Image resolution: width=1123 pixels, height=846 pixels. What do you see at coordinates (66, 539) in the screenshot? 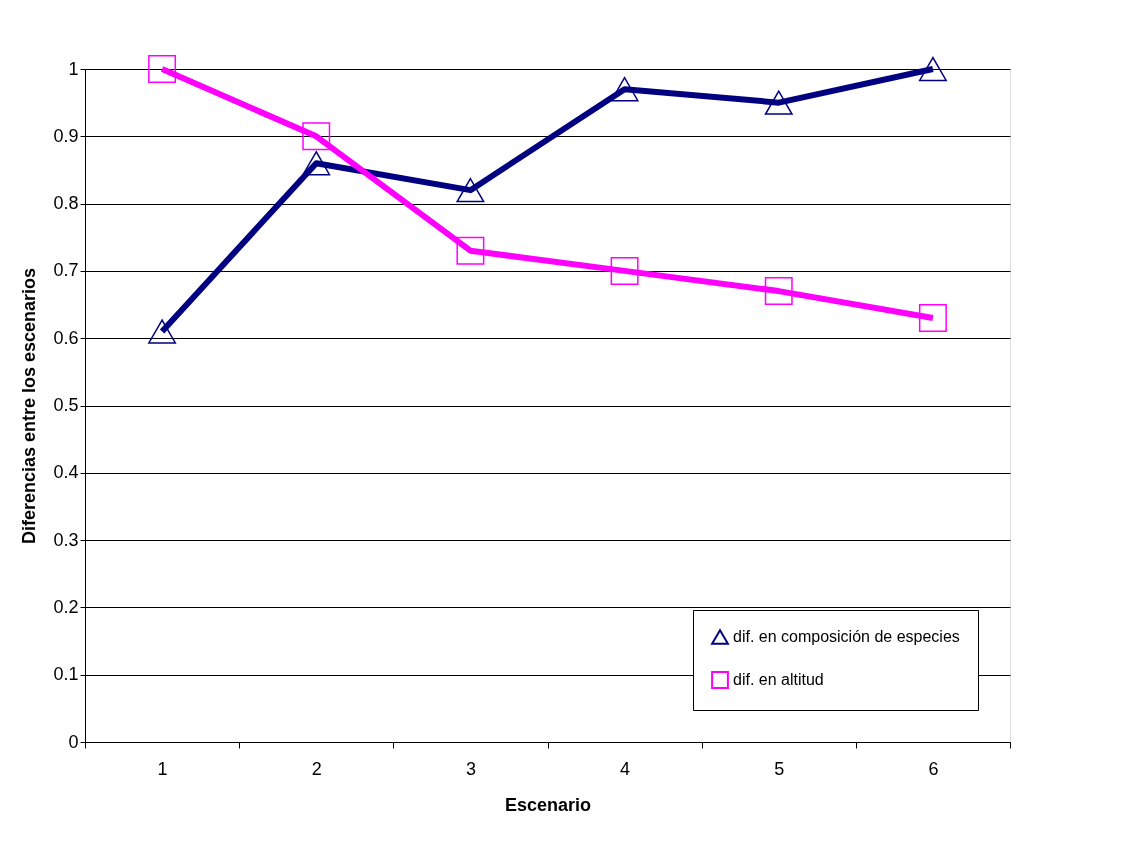
I see `y-tick-label: 0.3` at bounding box center [66, 539].